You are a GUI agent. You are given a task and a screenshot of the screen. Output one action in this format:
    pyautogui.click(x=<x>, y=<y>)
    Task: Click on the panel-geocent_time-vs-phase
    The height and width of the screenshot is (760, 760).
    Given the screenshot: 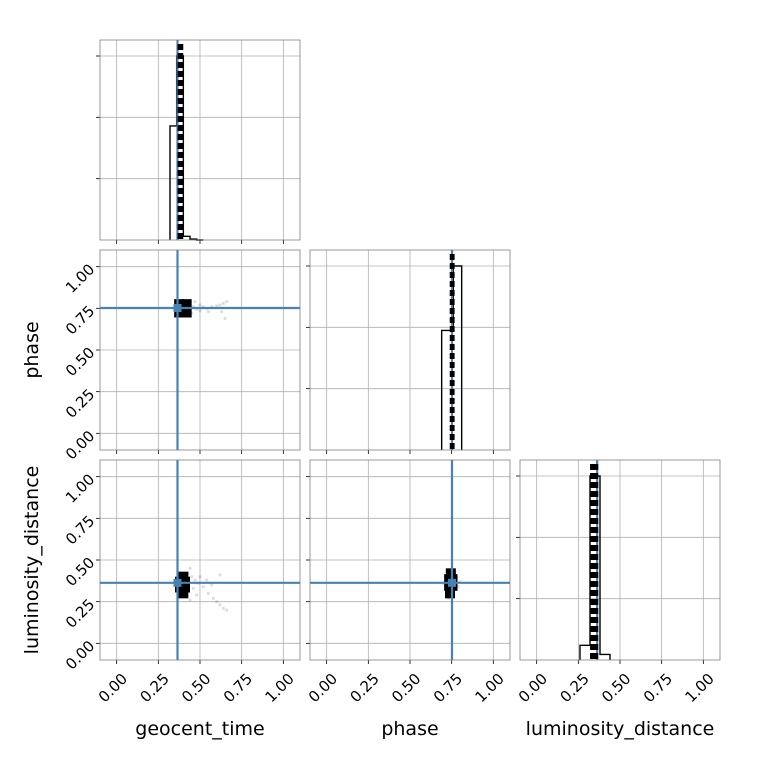 What is the action you would take?
    pyautogui.click(x=198, y=351)
    